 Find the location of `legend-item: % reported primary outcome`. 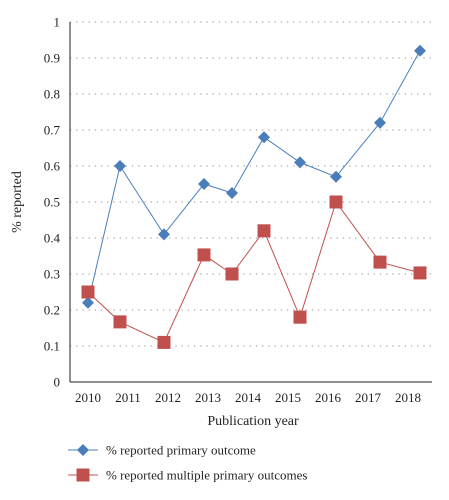

legend-item: % reported primary outcome is located at coordinates (162, 450).